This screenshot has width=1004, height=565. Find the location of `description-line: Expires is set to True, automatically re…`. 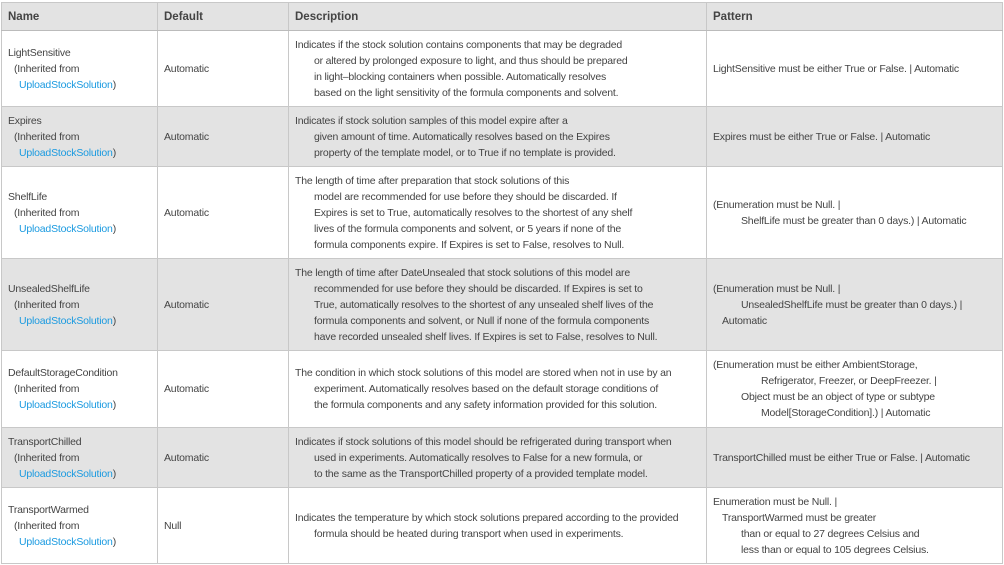

description-line: Expires is set to True, automatically re… is located at coordinates (473, 212).